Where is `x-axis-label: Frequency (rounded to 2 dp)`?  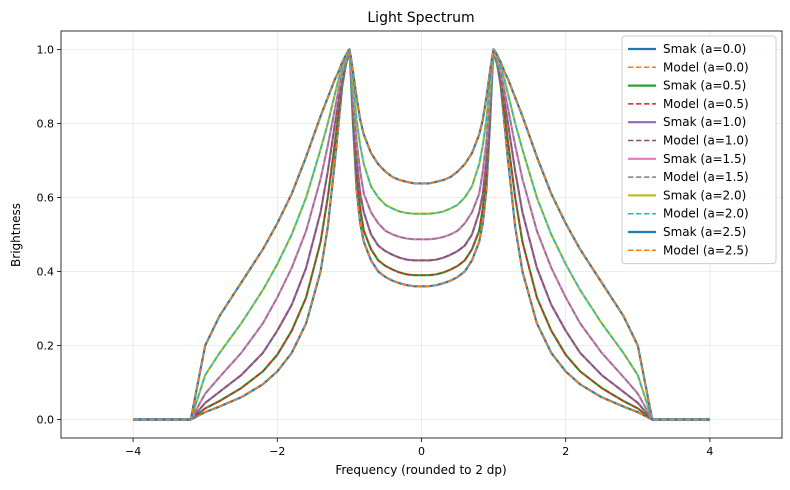 x-axis-label: Frequency (rounded to 2 dp) is located at coordinates (420, 470).